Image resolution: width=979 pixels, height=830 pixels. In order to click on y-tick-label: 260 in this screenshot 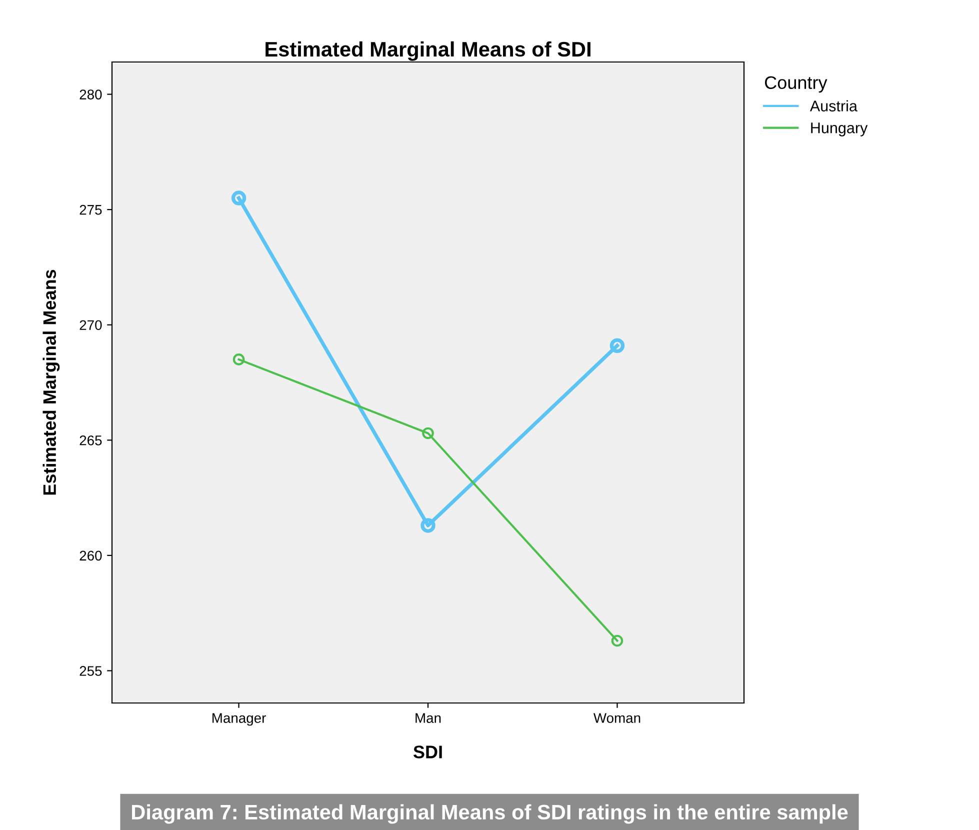, I will do `click(91, 555)`.